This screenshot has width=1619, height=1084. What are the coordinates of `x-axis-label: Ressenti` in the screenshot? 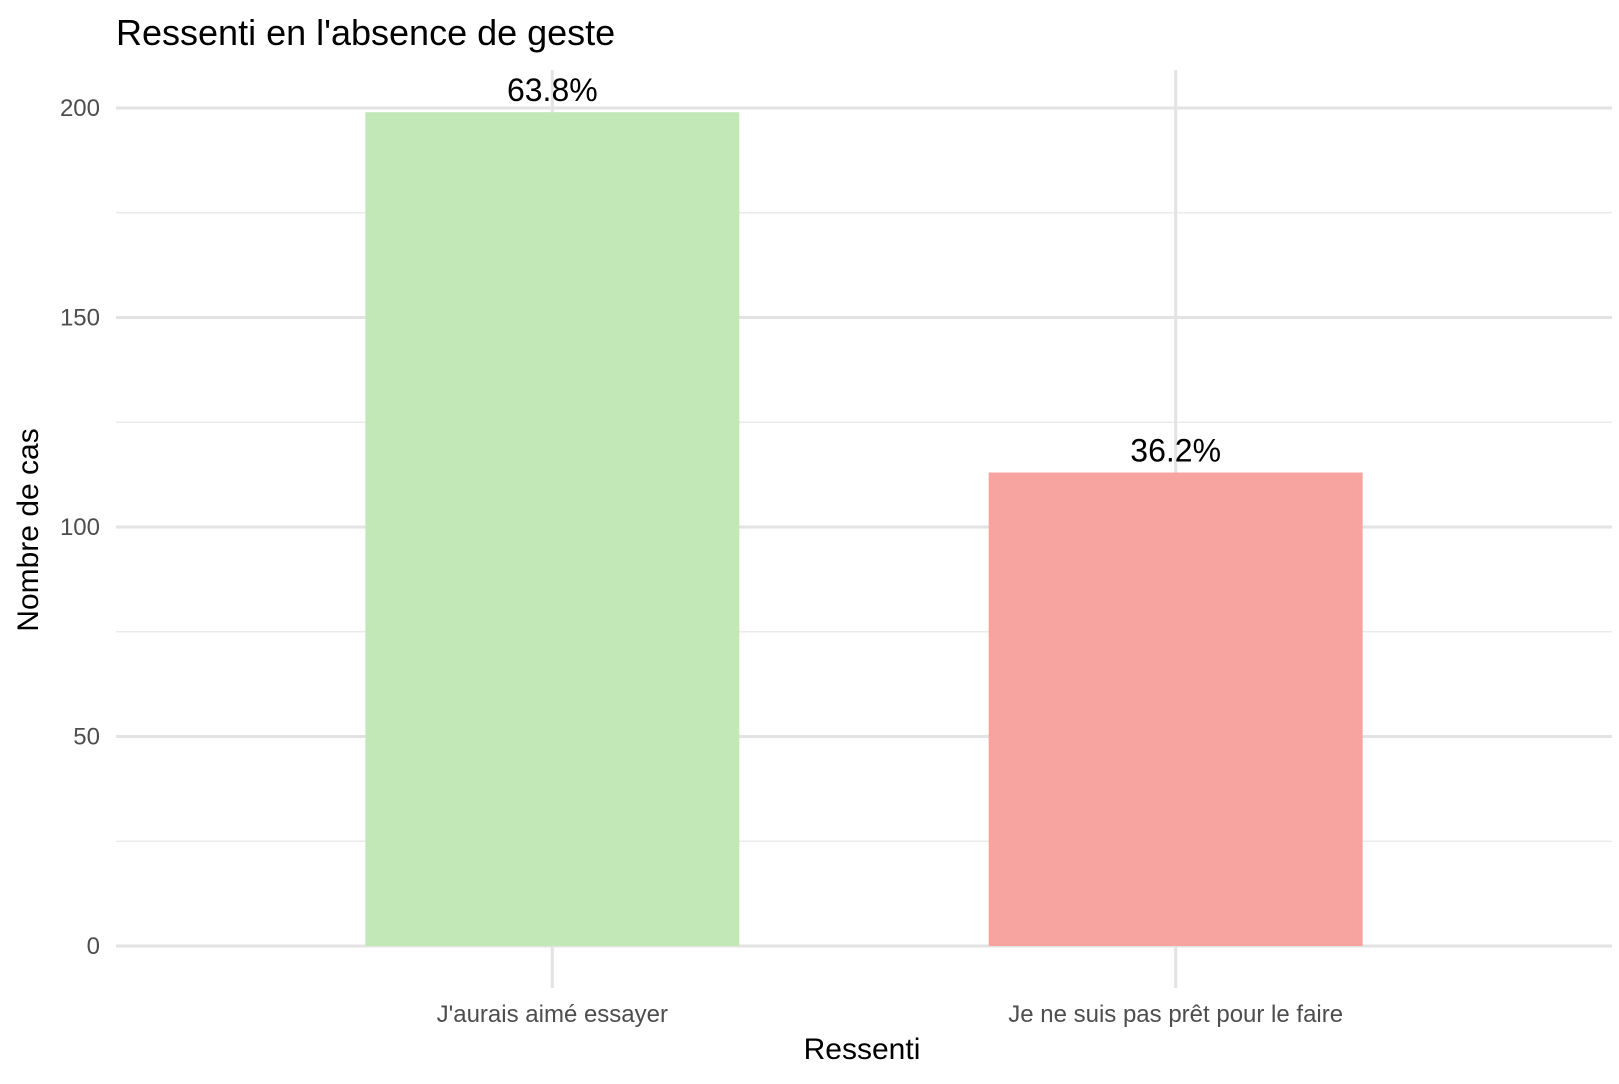 It's located at (862, 1049).